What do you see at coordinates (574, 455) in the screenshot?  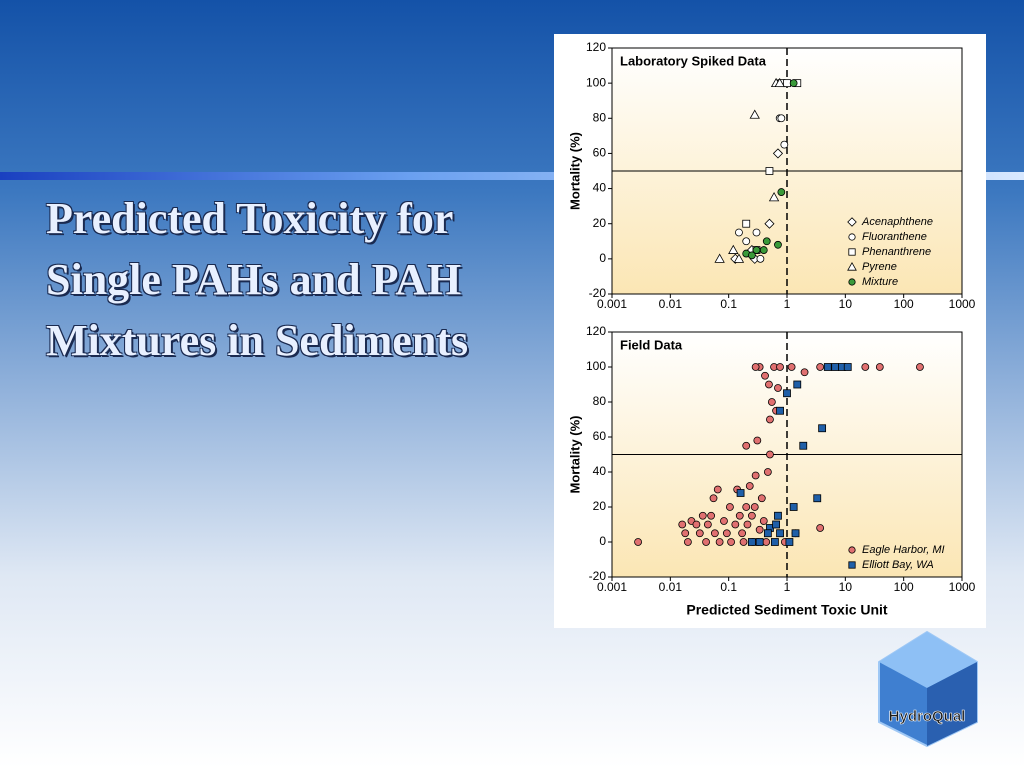 I see `y-axis-label: Mortality (%)` at bounding box center [574, 455].